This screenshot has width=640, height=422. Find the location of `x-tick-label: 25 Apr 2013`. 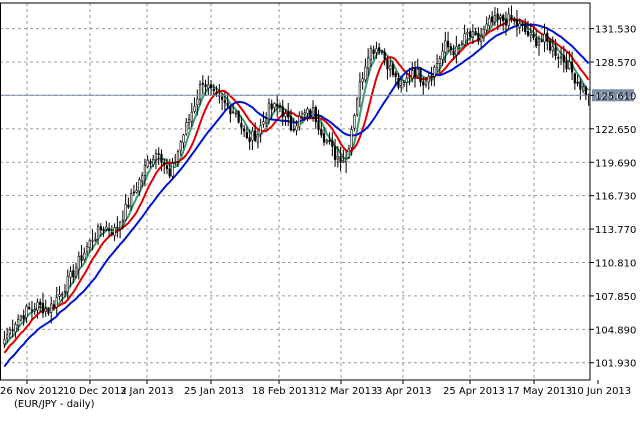

x-tick-label: 25 Apr 2013 is located at coordinates (474, 391).